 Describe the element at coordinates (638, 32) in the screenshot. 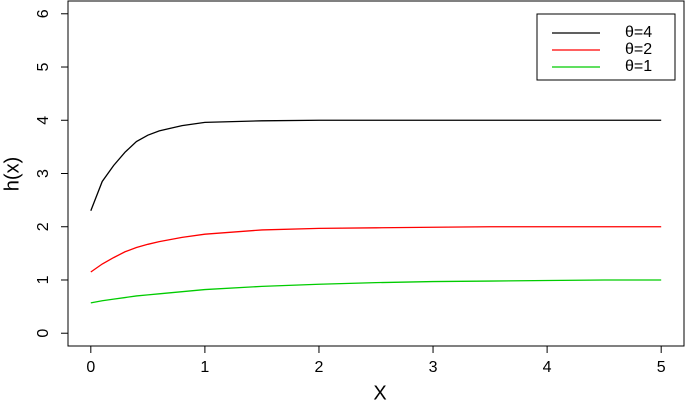

I see `legend-label: θ=4` at that location.